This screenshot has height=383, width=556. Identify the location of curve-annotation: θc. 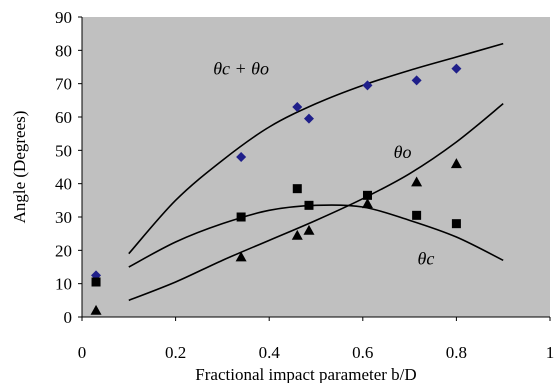
(426, 259).